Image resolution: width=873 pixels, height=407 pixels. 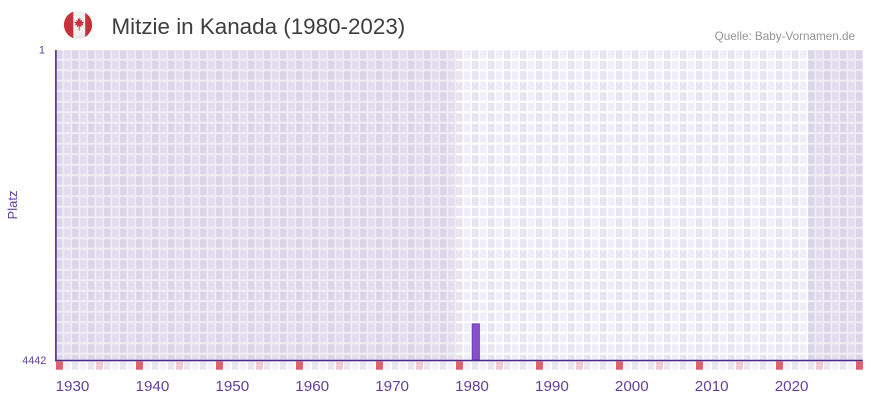 I want to click on svg-text: 1980, so click(x=472, y=386).